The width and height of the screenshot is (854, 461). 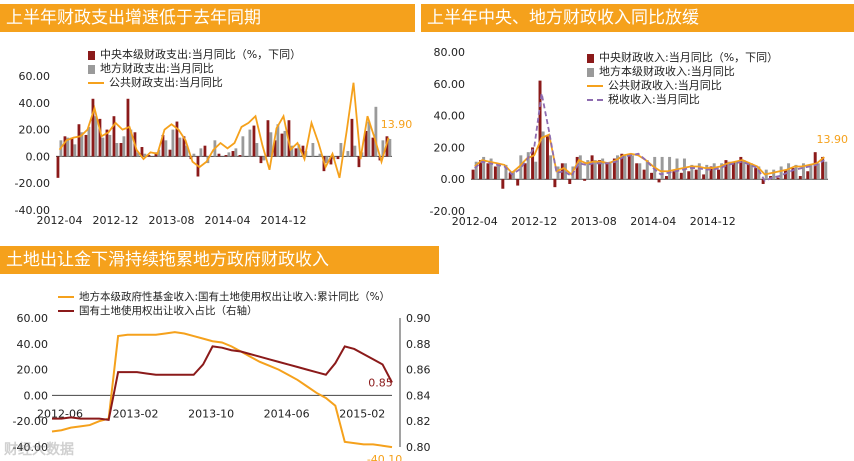 I want to click on legend-label: 税收收入:当月同比, so click(x=654, y=99).